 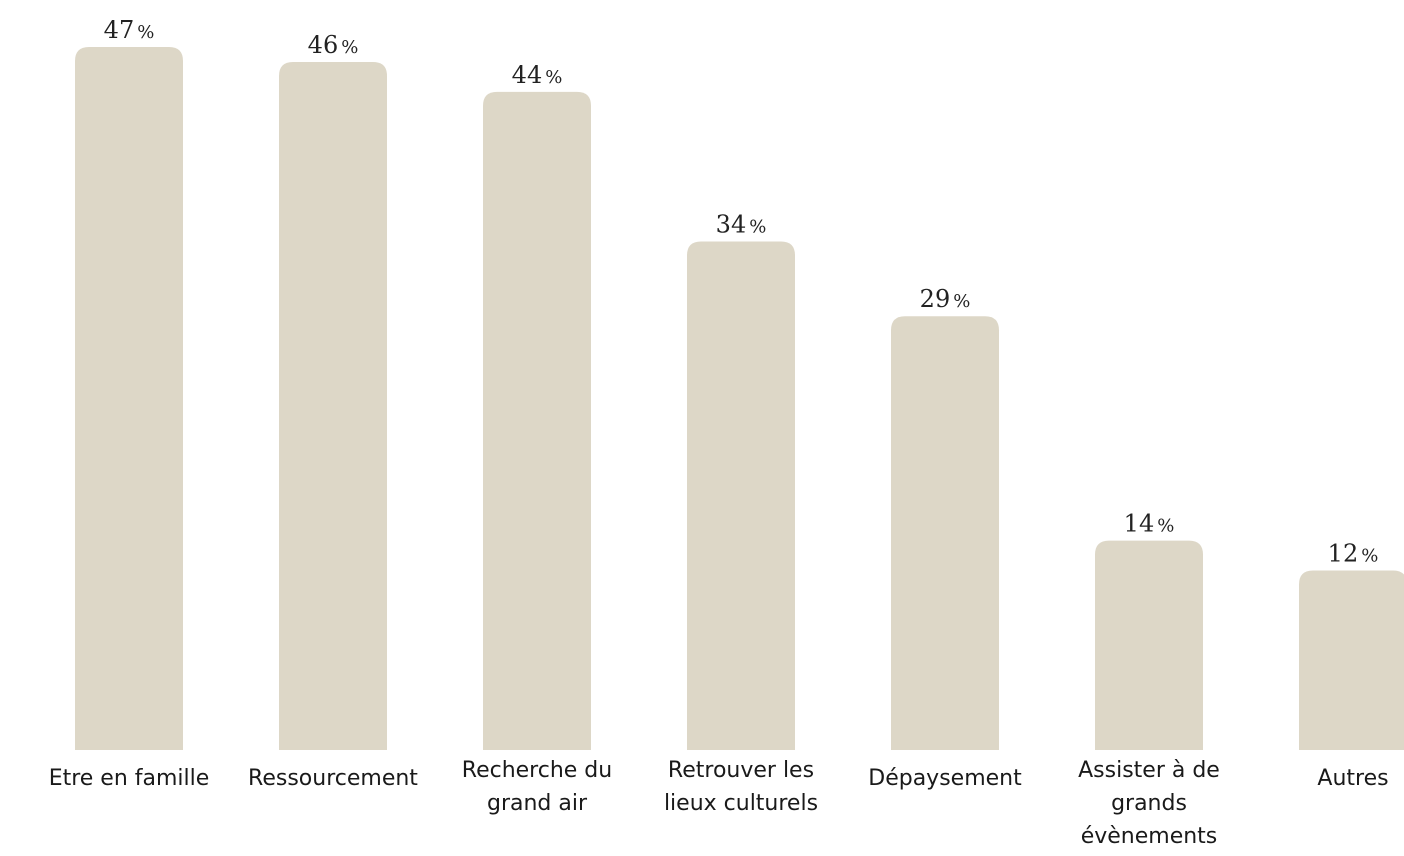 What do you see at coordinates (1352, 778) in the screenshot?
I see `category-label-7: Autres` at bounding box center [1352, 778].